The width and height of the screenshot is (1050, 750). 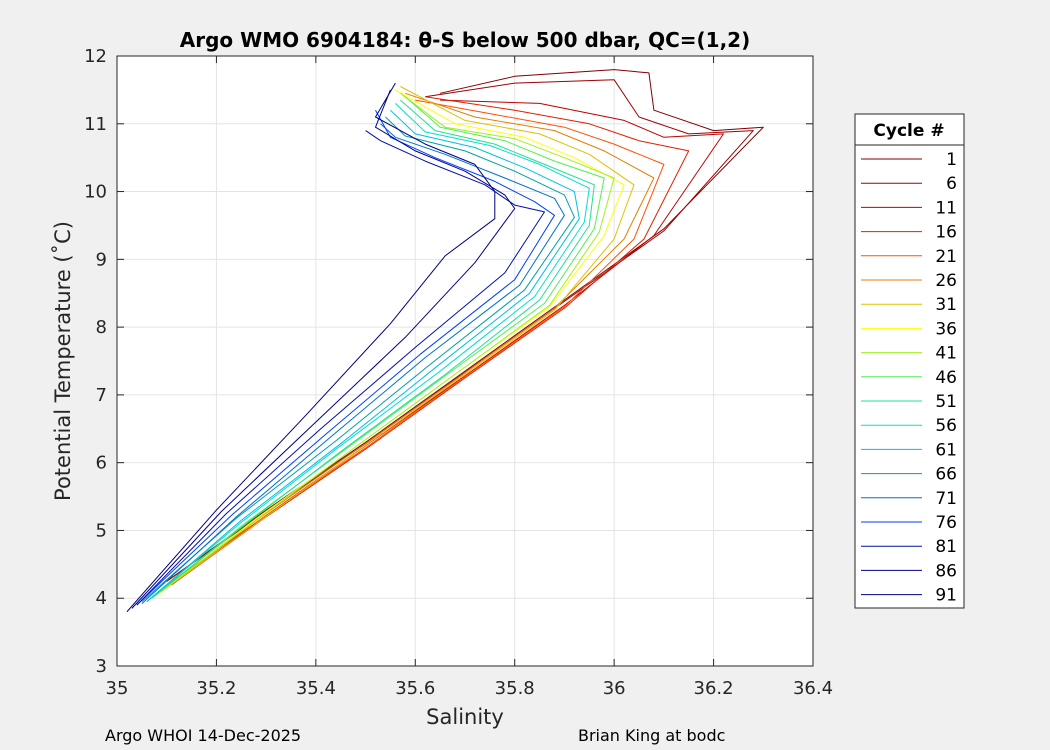 I want to click on legend-label: 16, so click(x=946, y=233).